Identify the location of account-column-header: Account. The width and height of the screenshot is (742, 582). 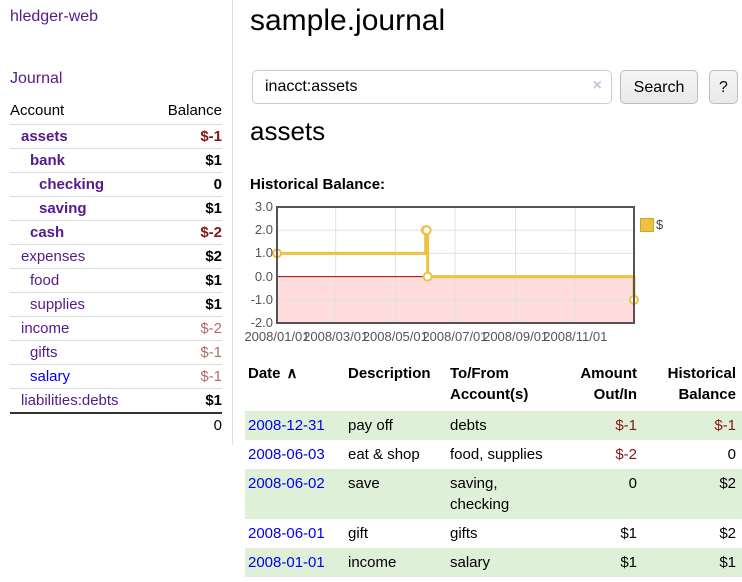
(37, 110).